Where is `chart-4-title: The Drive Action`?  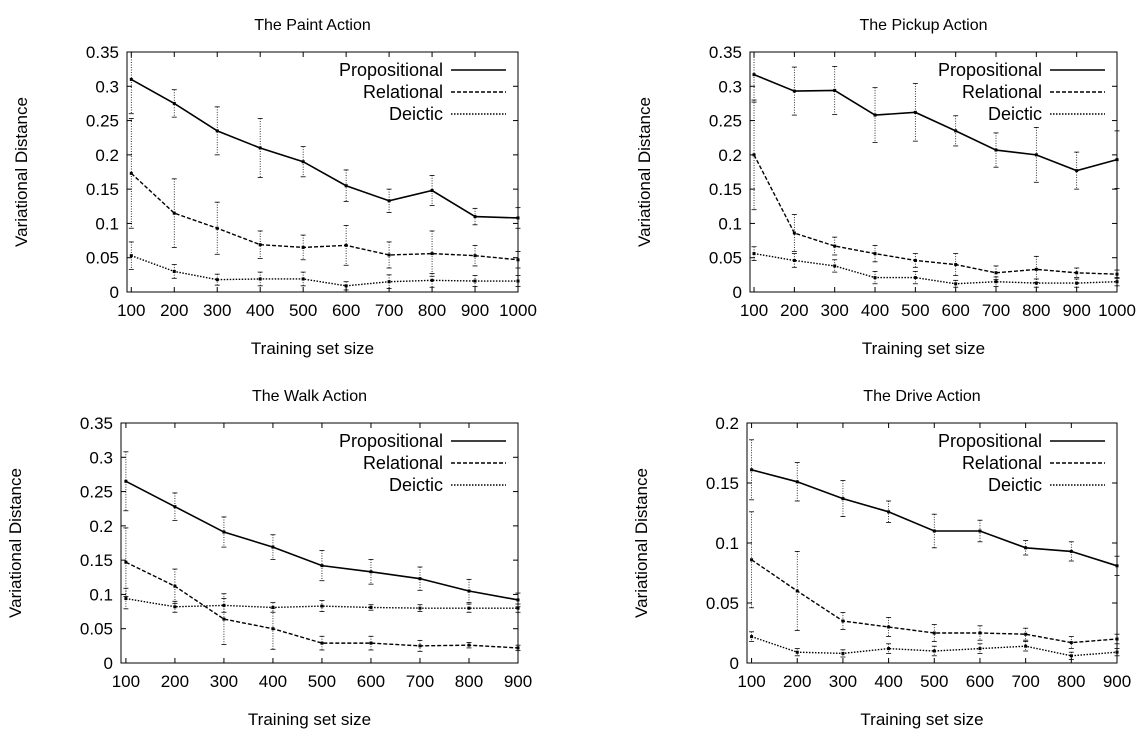
chart-4-title: The Drive Action is located at coordinates (921, 396).